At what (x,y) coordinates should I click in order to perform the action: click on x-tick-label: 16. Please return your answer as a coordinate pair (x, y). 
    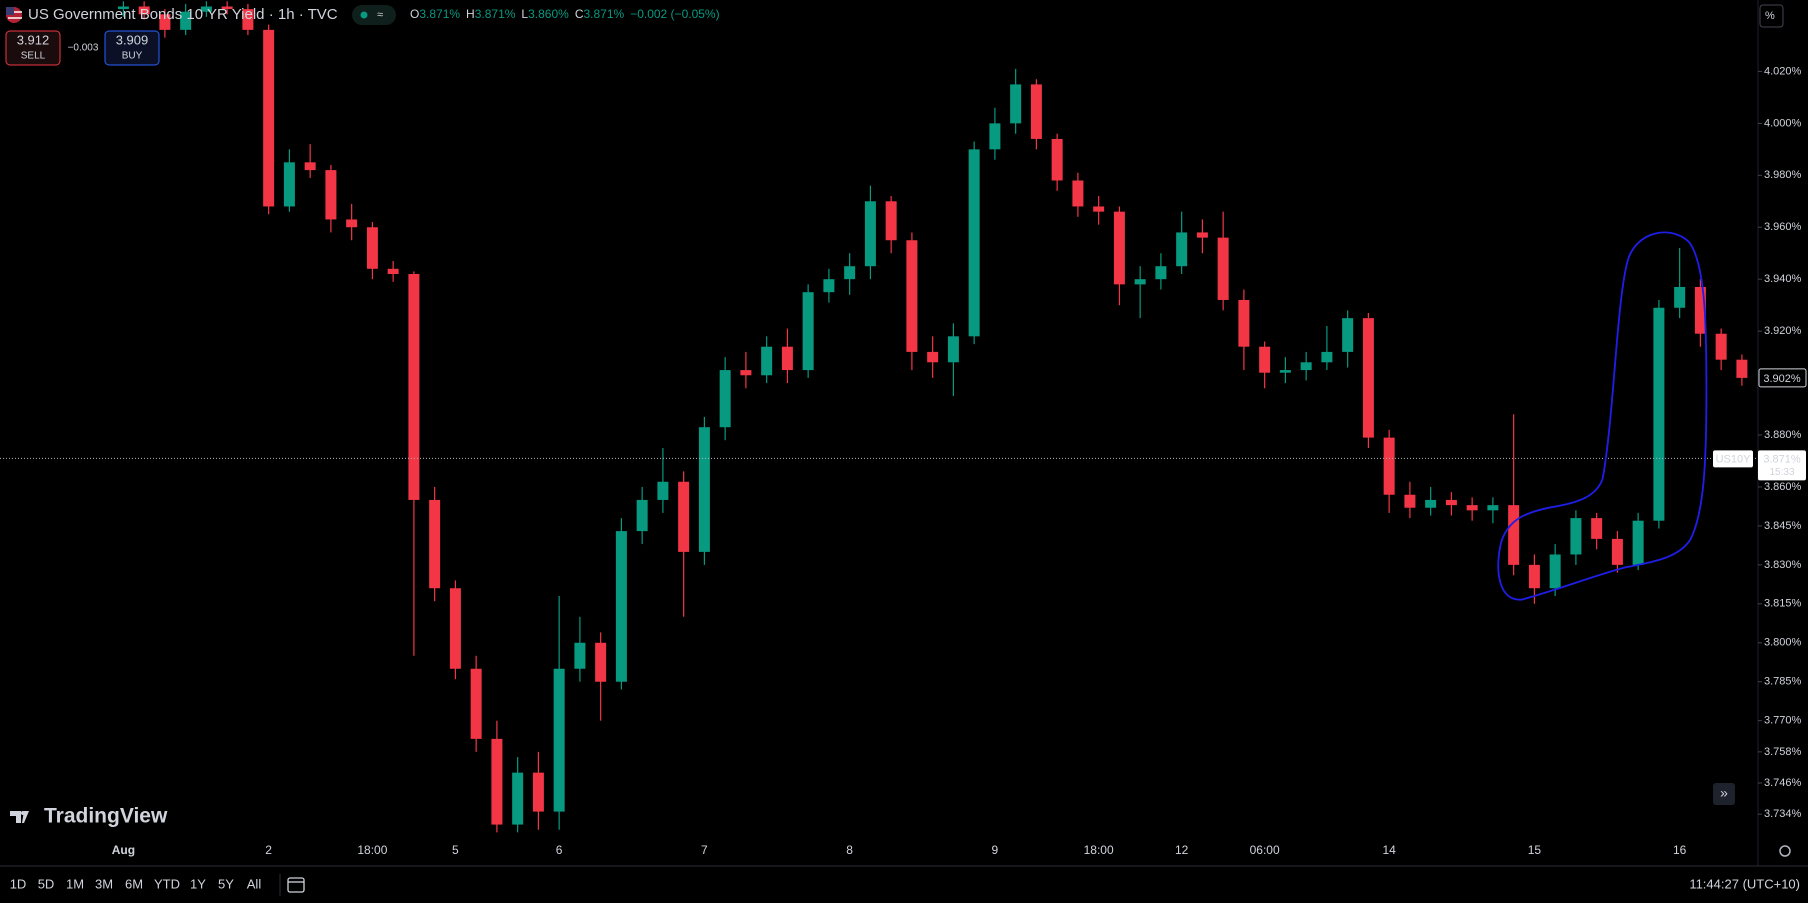
    Looking at the image, I should click on (1680, 850).